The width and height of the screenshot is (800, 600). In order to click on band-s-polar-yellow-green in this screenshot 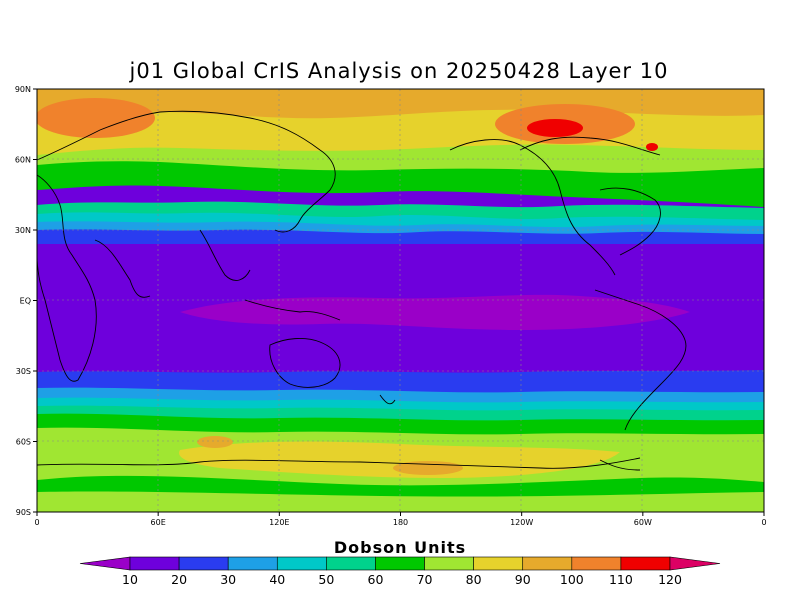, I will do `click(400, 501)`.